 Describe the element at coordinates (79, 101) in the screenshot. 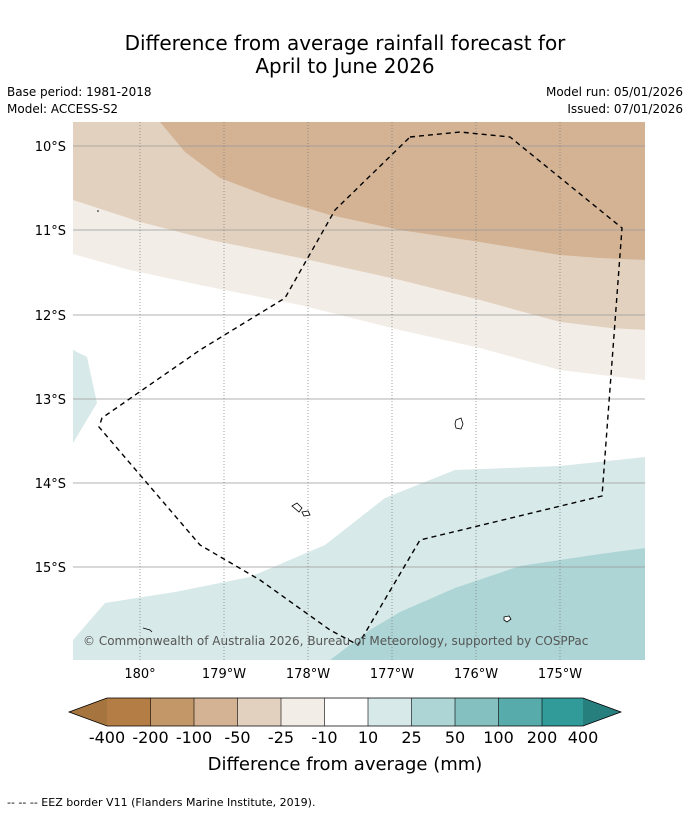

I see `metadata-left: Base period: 1981-2018 Model: ACCESS-S2` at that location.